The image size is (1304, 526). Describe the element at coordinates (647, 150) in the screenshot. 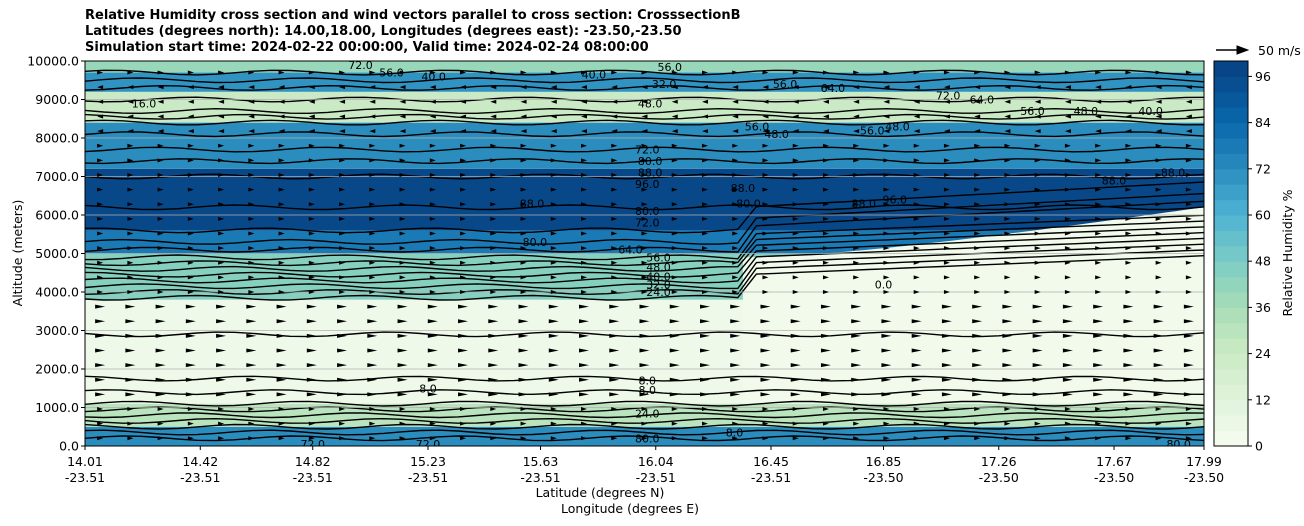

I see `contour-label-19: 72.0` at that location.